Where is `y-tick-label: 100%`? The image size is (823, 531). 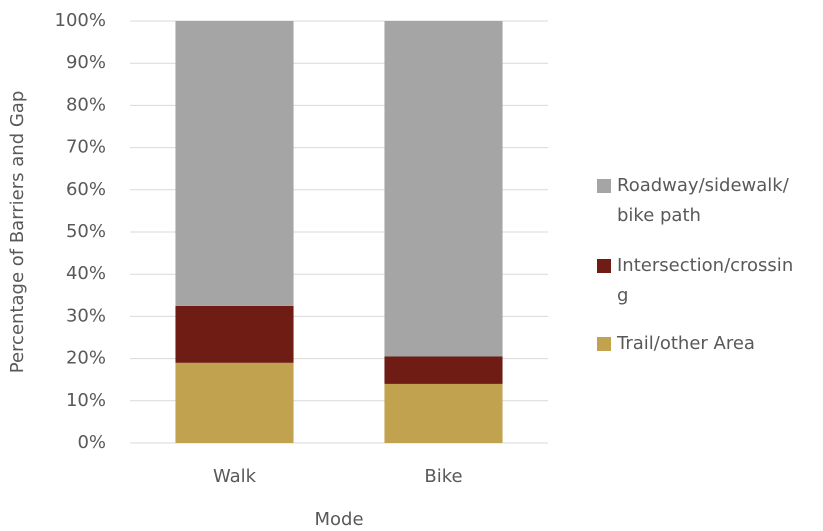 y-tick-label: 100% is located at coordinates (80, 20).